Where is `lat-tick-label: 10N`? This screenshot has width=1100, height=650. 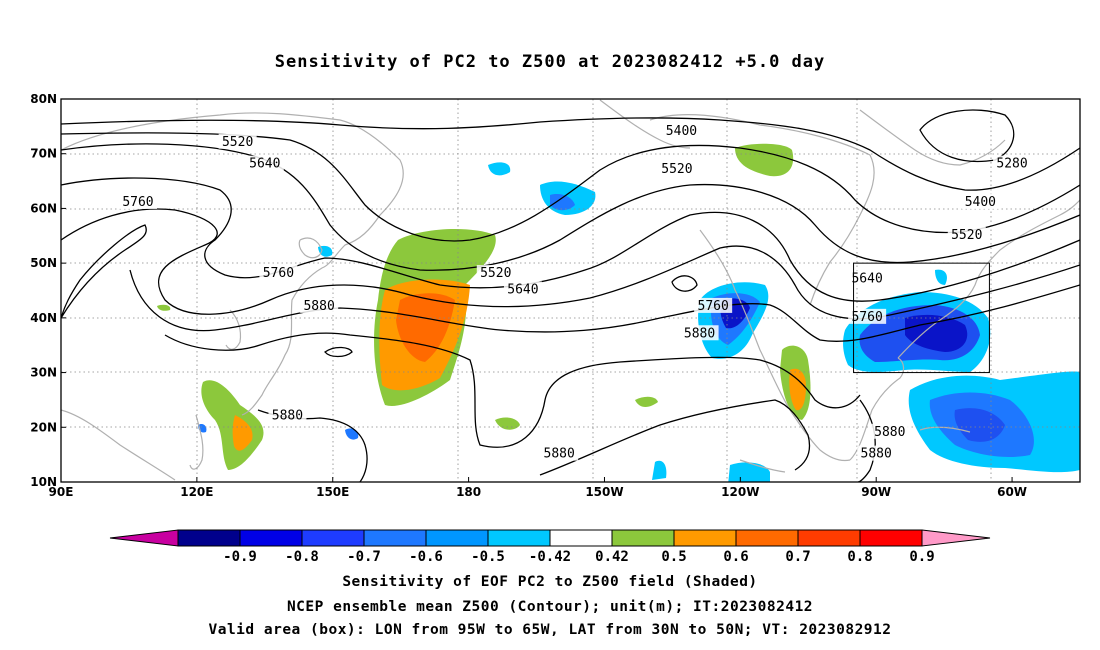 lat-tick-label: 10N is located at coordinates (43, 482).